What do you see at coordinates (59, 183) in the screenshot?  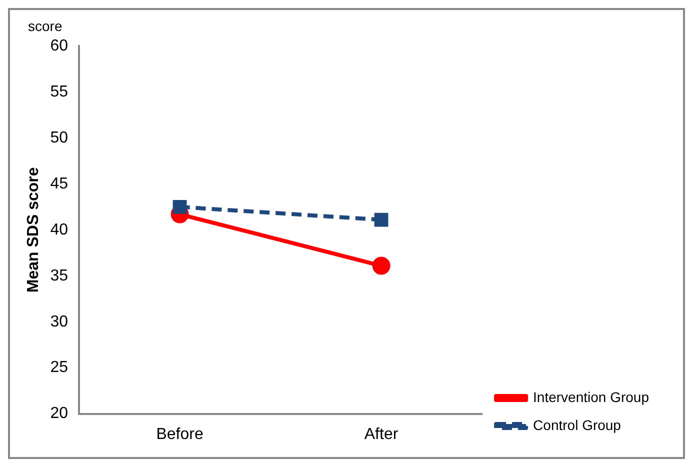 I see `y-tick-label: 45` at bounding box center [59, 183].